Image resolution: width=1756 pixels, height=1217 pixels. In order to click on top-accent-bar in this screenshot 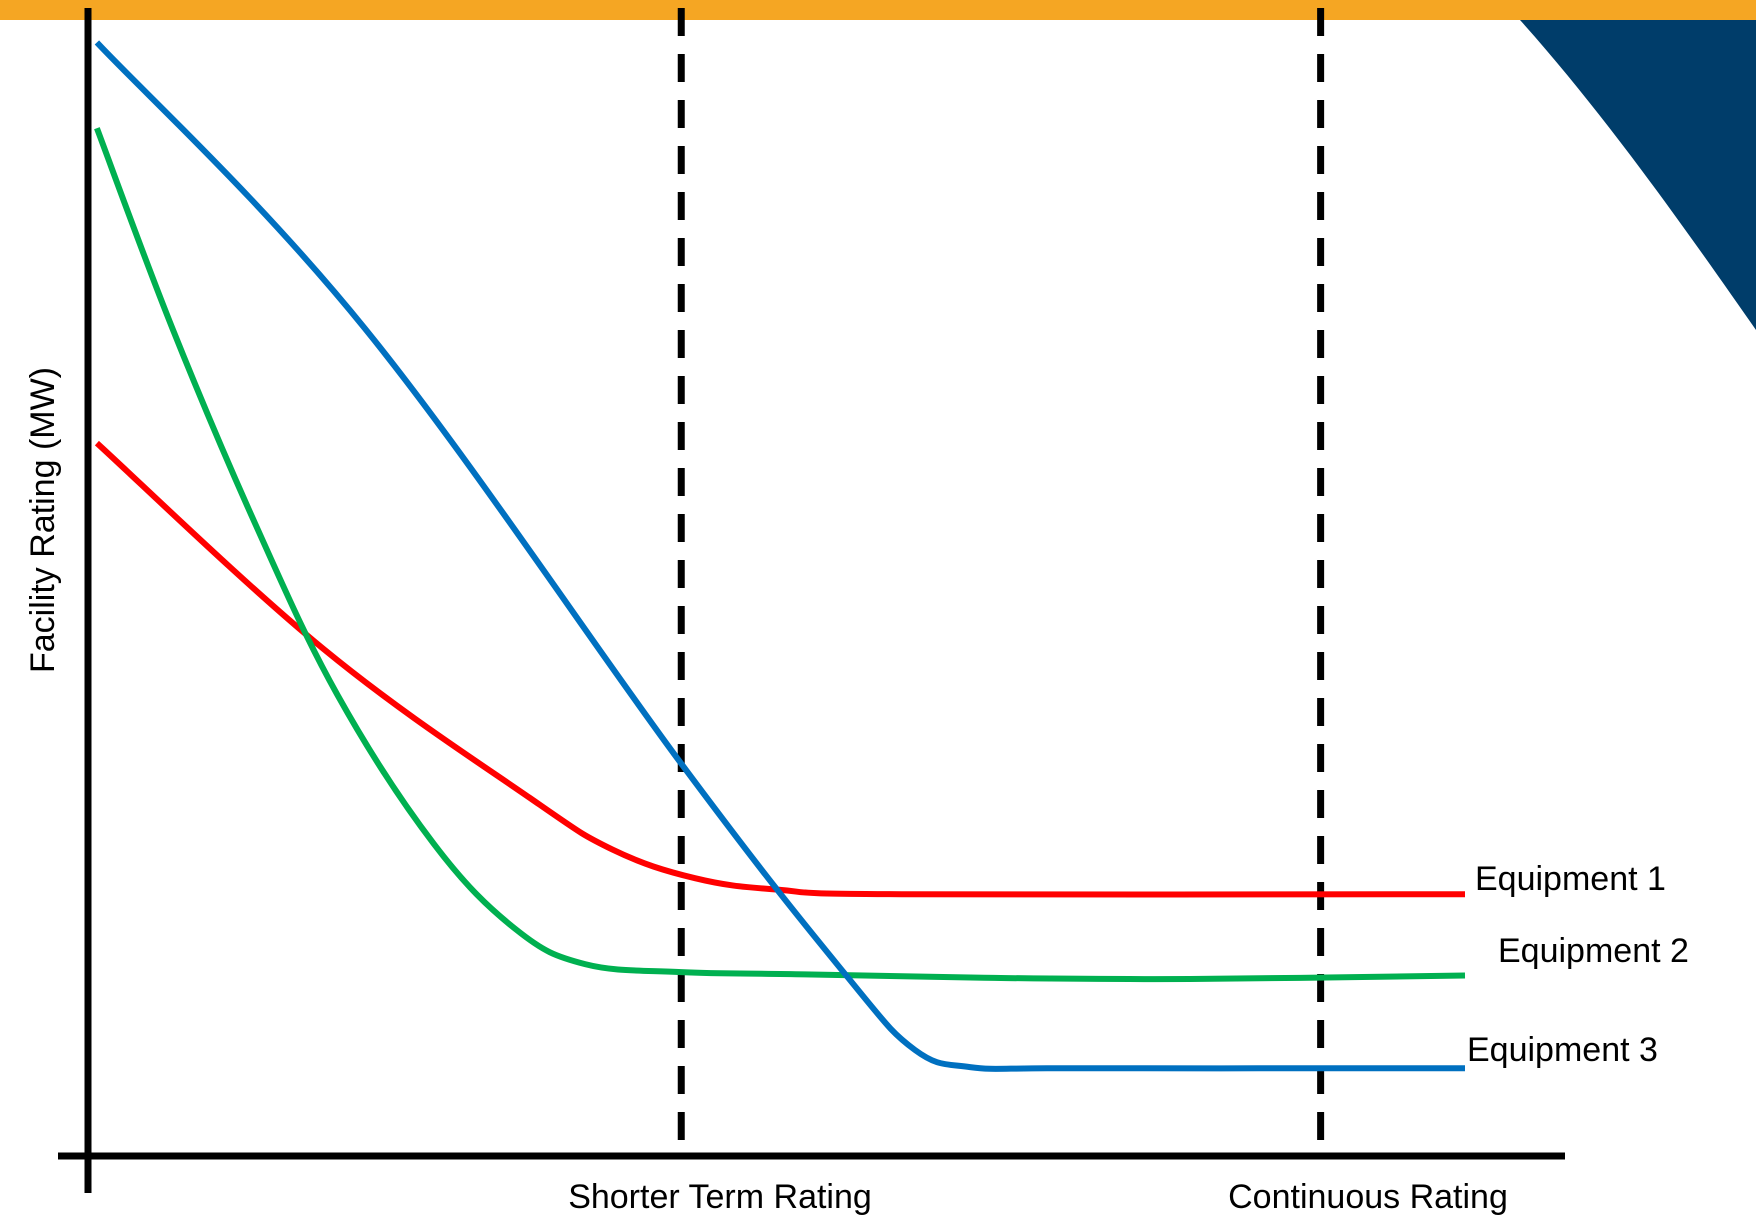, I will do `click(878, 10)`.